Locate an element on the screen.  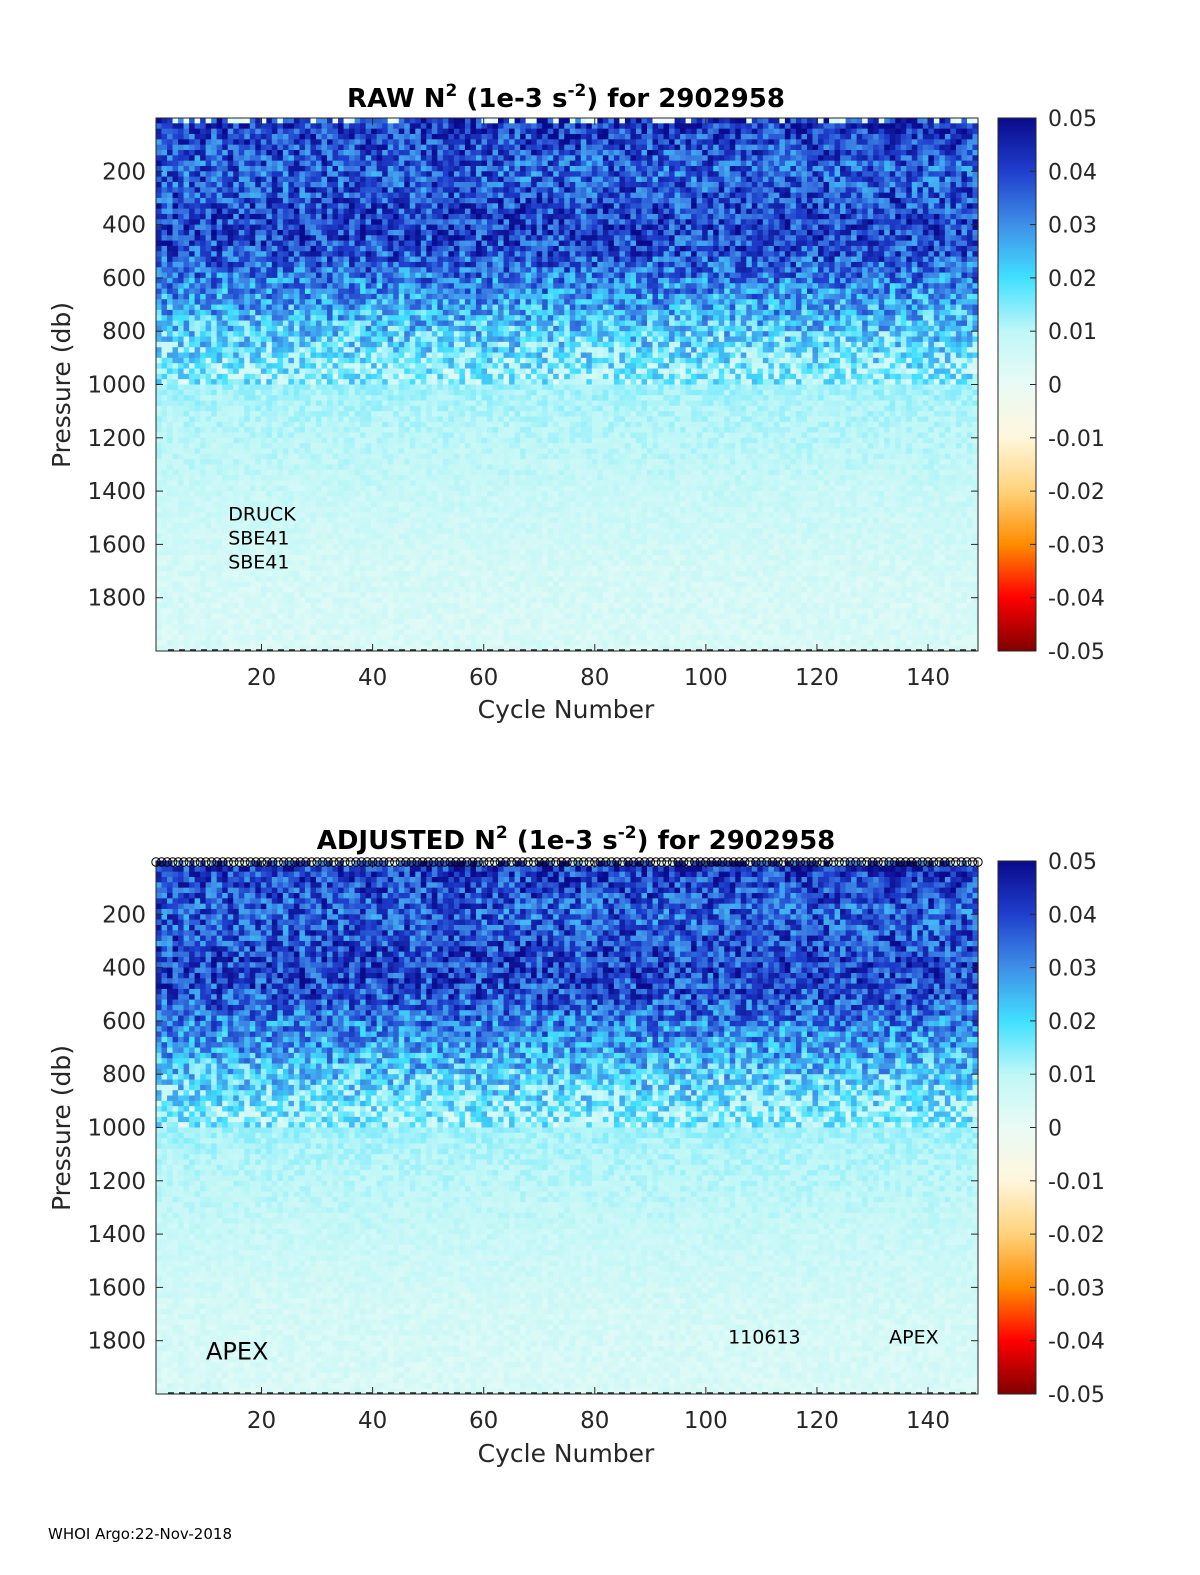
raw-title-mid: (1e-3 s is located at coordinates (512, 99).